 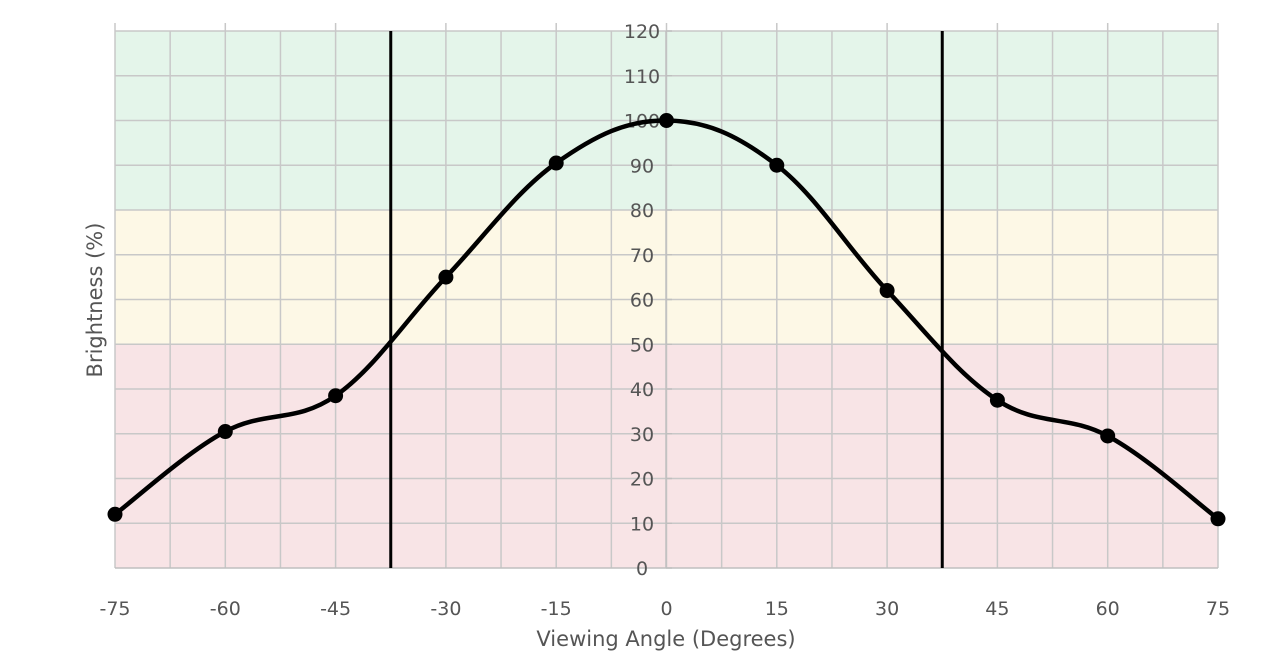 I want to click on y-axis-title: Brightness (%), so click(x=95, y=300).